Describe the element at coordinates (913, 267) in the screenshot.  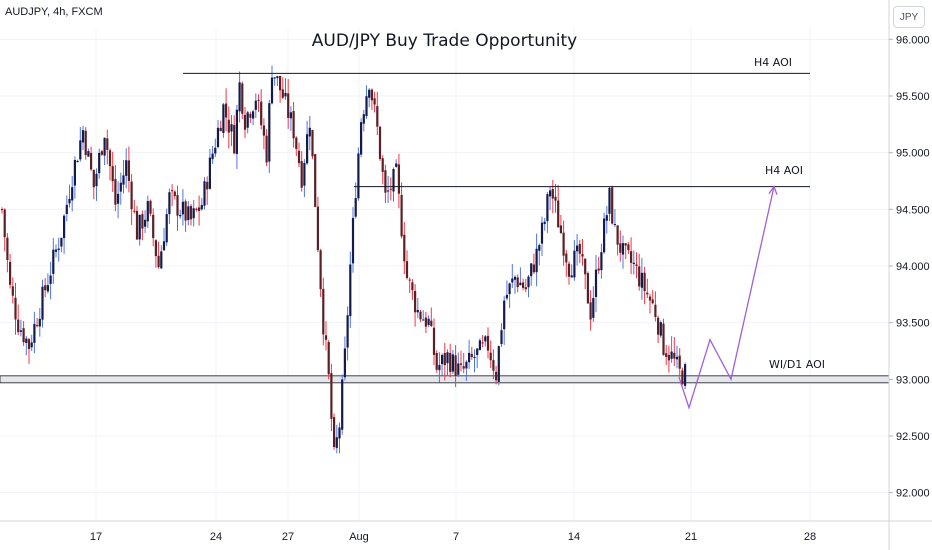
I see `price-tick-label: 94.000` at that location.